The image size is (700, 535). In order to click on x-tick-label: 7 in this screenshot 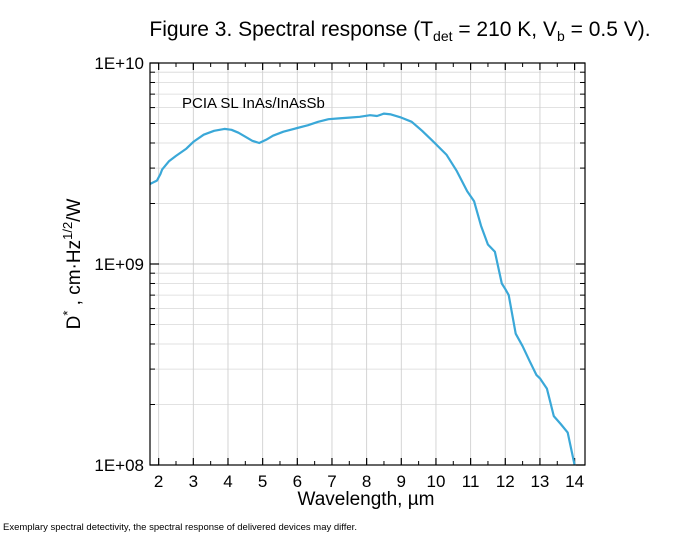, I will do `click(331, 481)`.